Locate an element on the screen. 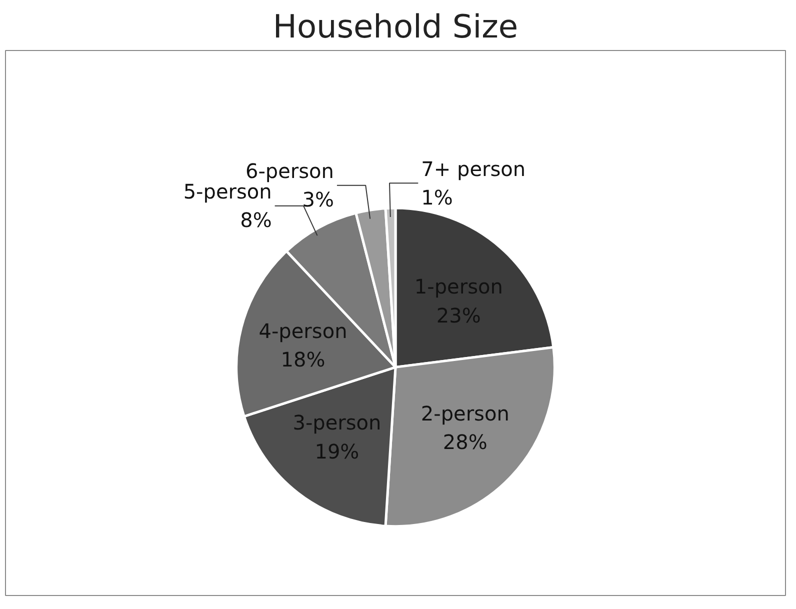 The image size is (796, 609). data-label: 28% is located at coordinates (465, 442).